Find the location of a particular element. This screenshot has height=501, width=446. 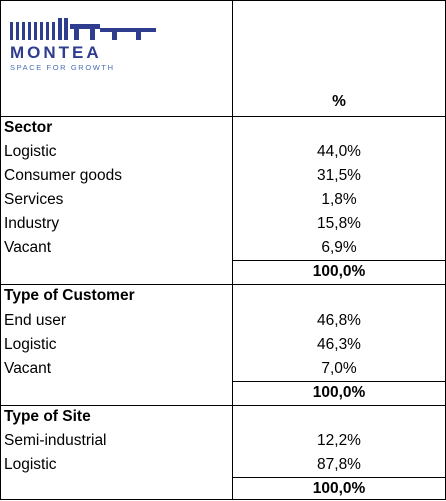

row-value: 6,9% is located at coordinates (339, 248).